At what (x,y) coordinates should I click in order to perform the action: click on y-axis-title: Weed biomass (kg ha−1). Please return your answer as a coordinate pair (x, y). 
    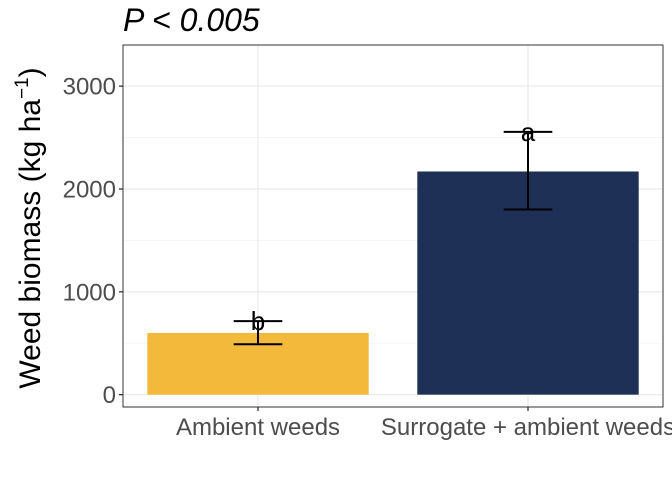
    Looking at the image, I should click on (29, 227).